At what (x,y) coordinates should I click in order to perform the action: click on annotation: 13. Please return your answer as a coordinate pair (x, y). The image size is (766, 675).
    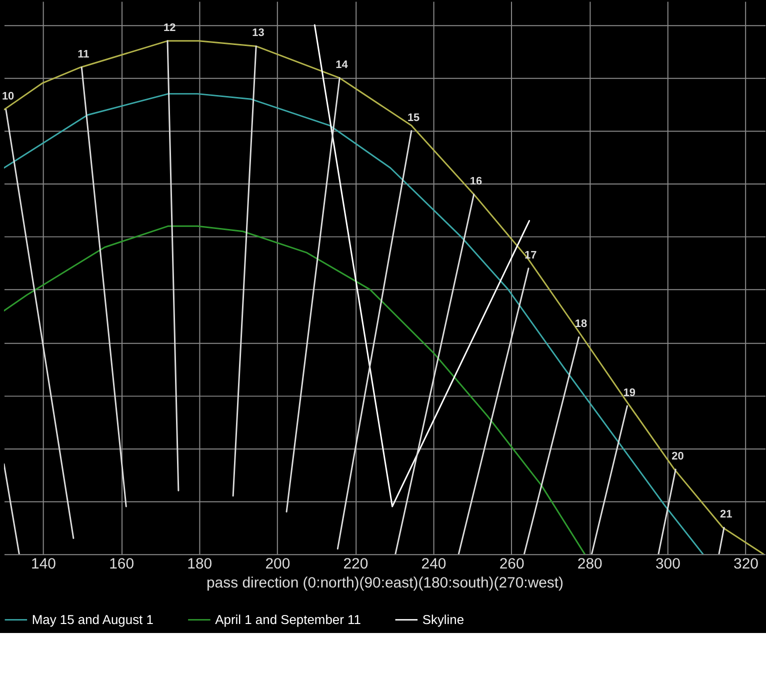
    Looking at the image, I should click on (258, 33).